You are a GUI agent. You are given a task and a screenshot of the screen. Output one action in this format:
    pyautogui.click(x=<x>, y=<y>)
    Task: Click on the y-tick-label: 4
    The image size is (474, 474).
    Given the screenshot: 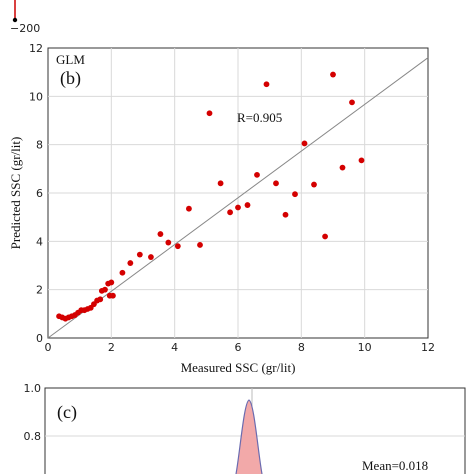 What is the action you would take?
    pyautogui.click(x=39, y=241)
    